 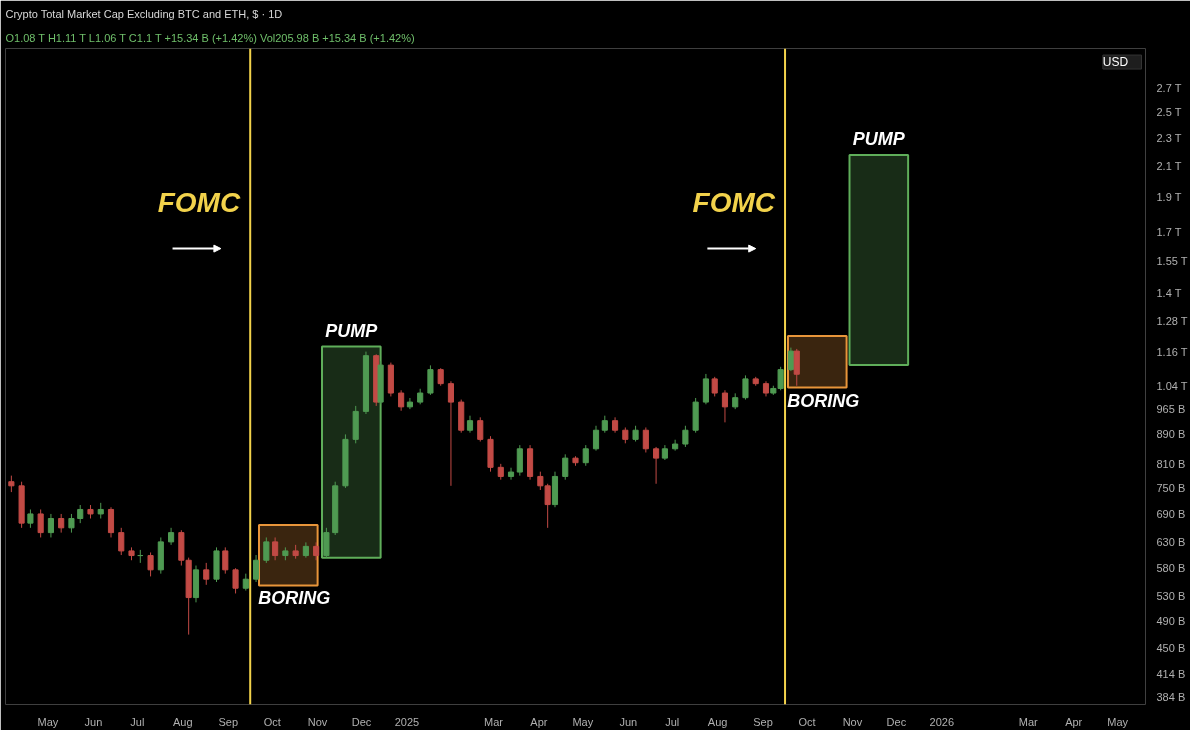 What do you see at coordinates (1171, 434) in the screenshot?
I see `y-tick-label: 890 B` at bounding box center [1171, 434].